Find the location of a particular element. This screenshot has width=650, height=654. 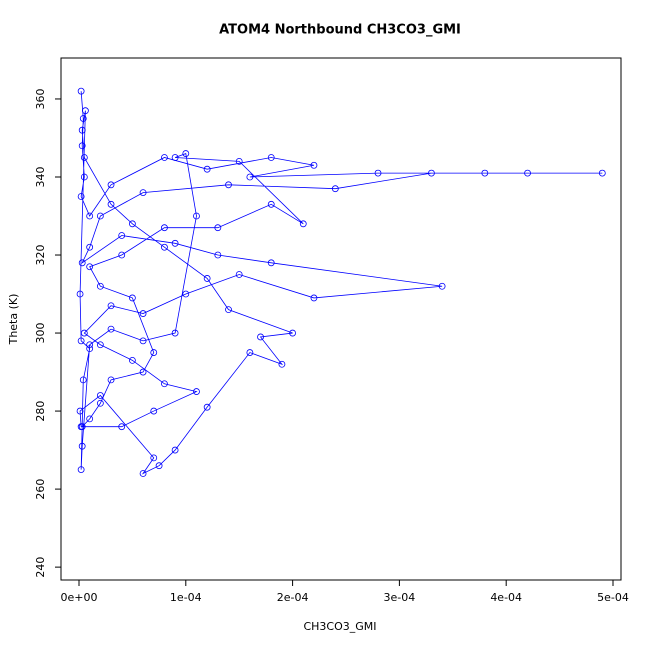

x-tick-label: 5e-04 is located at coordinates (613, 597).